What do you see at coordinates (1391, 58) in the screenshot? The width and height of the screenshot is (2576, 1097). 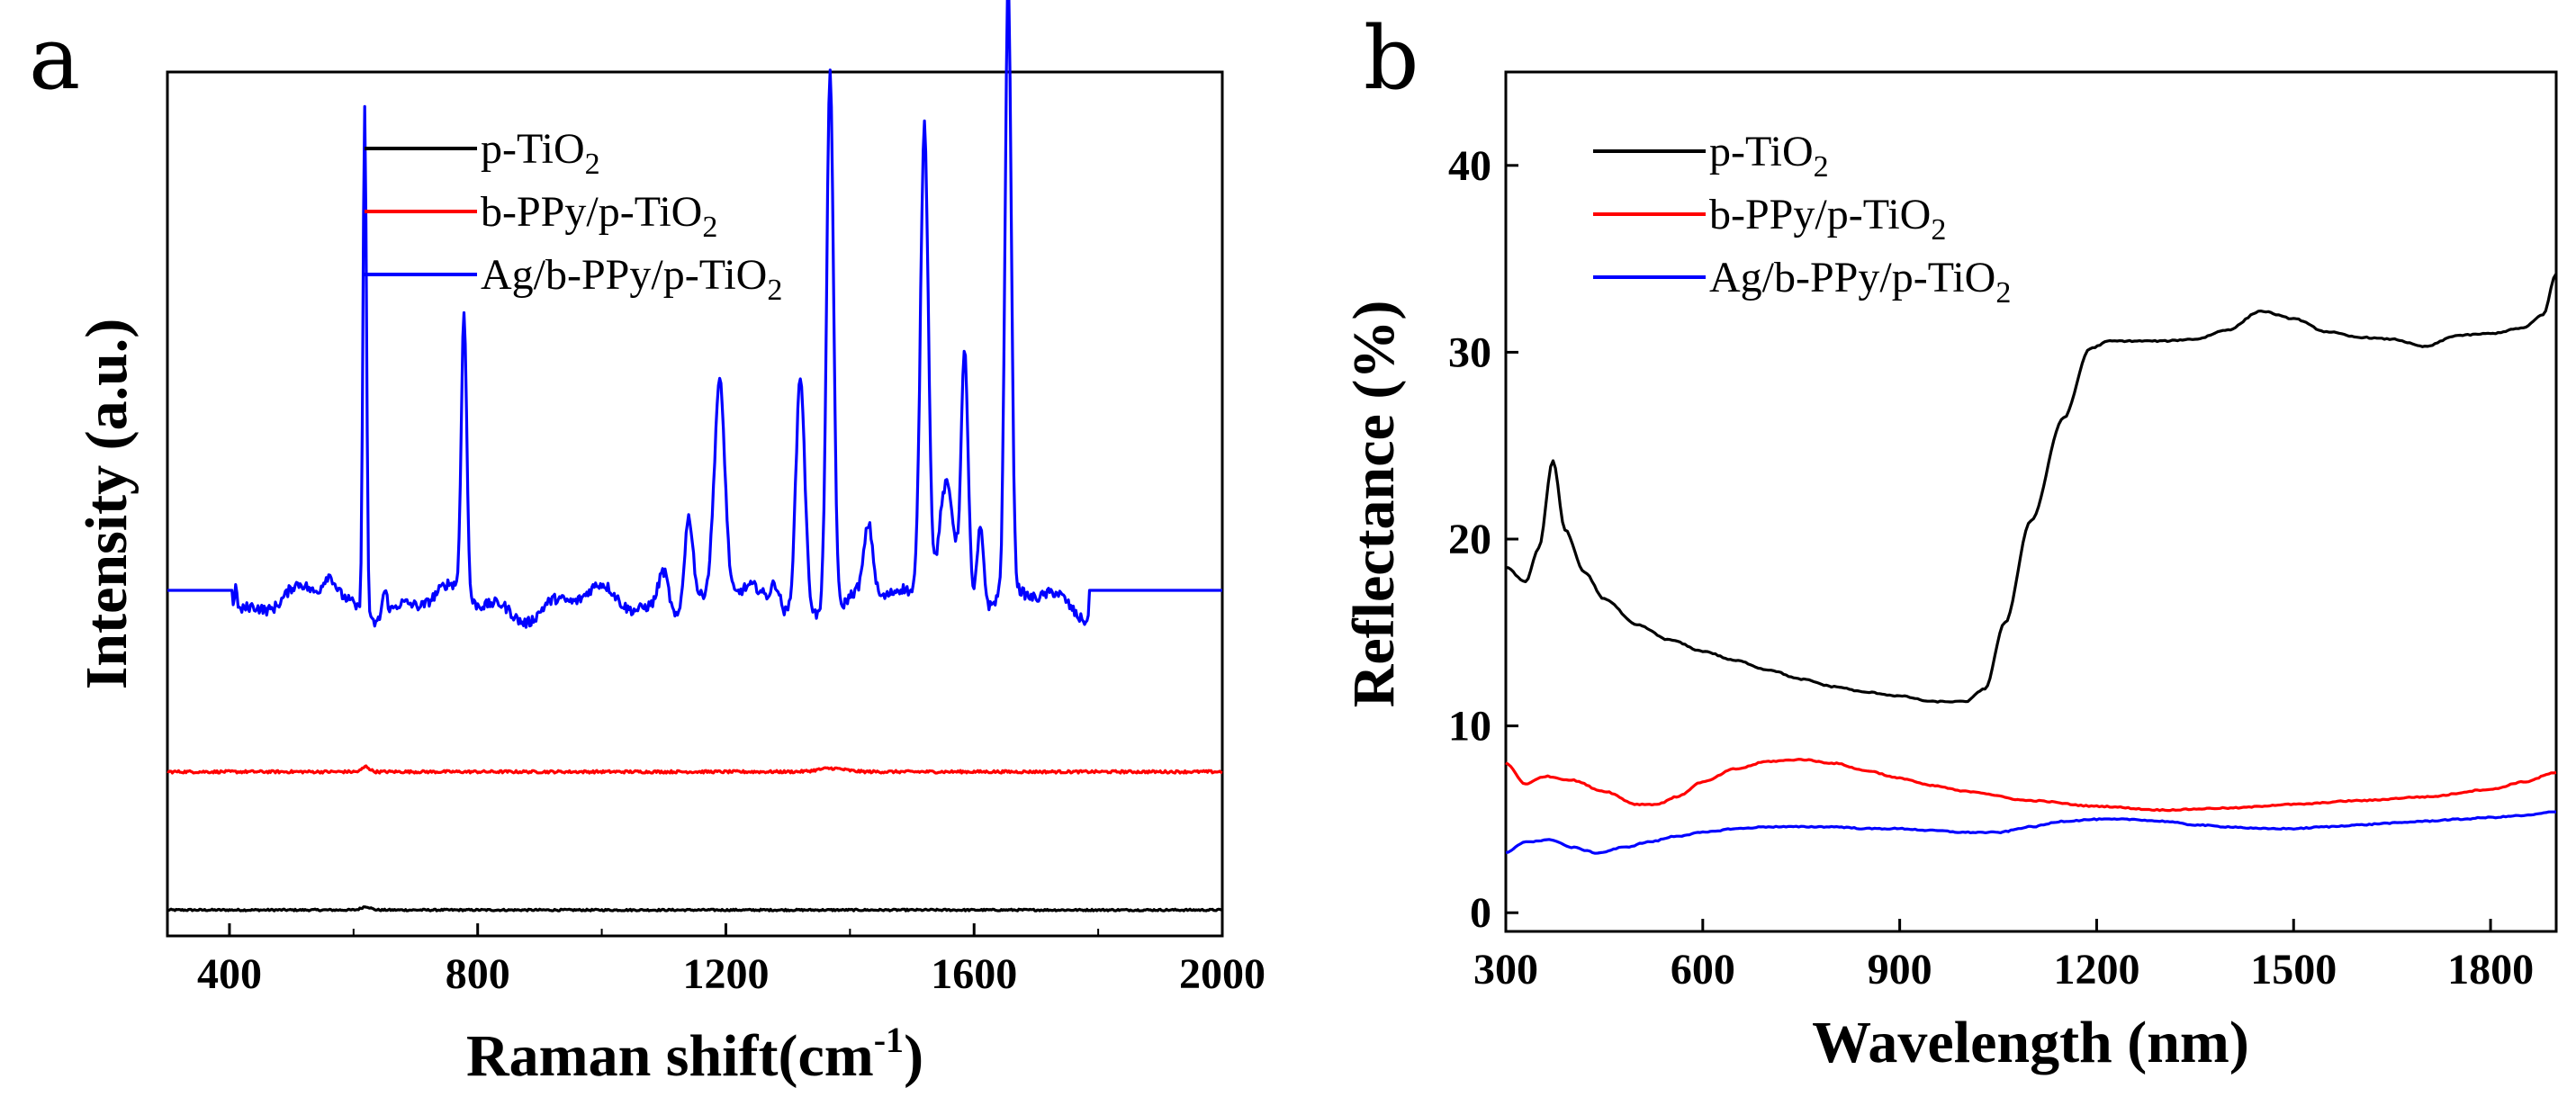 I see `panel-b-label: b` at bounding box center [1391, 58].